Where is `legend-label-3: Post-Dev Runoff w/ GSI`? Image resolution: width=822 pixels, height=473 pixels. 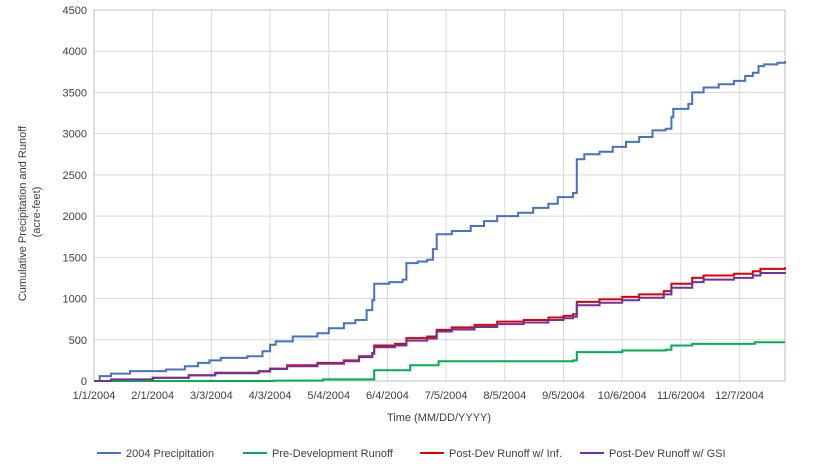 legend-label-3: Post-Dev Runoff w/ GSI is located at coordinates (667, 454).